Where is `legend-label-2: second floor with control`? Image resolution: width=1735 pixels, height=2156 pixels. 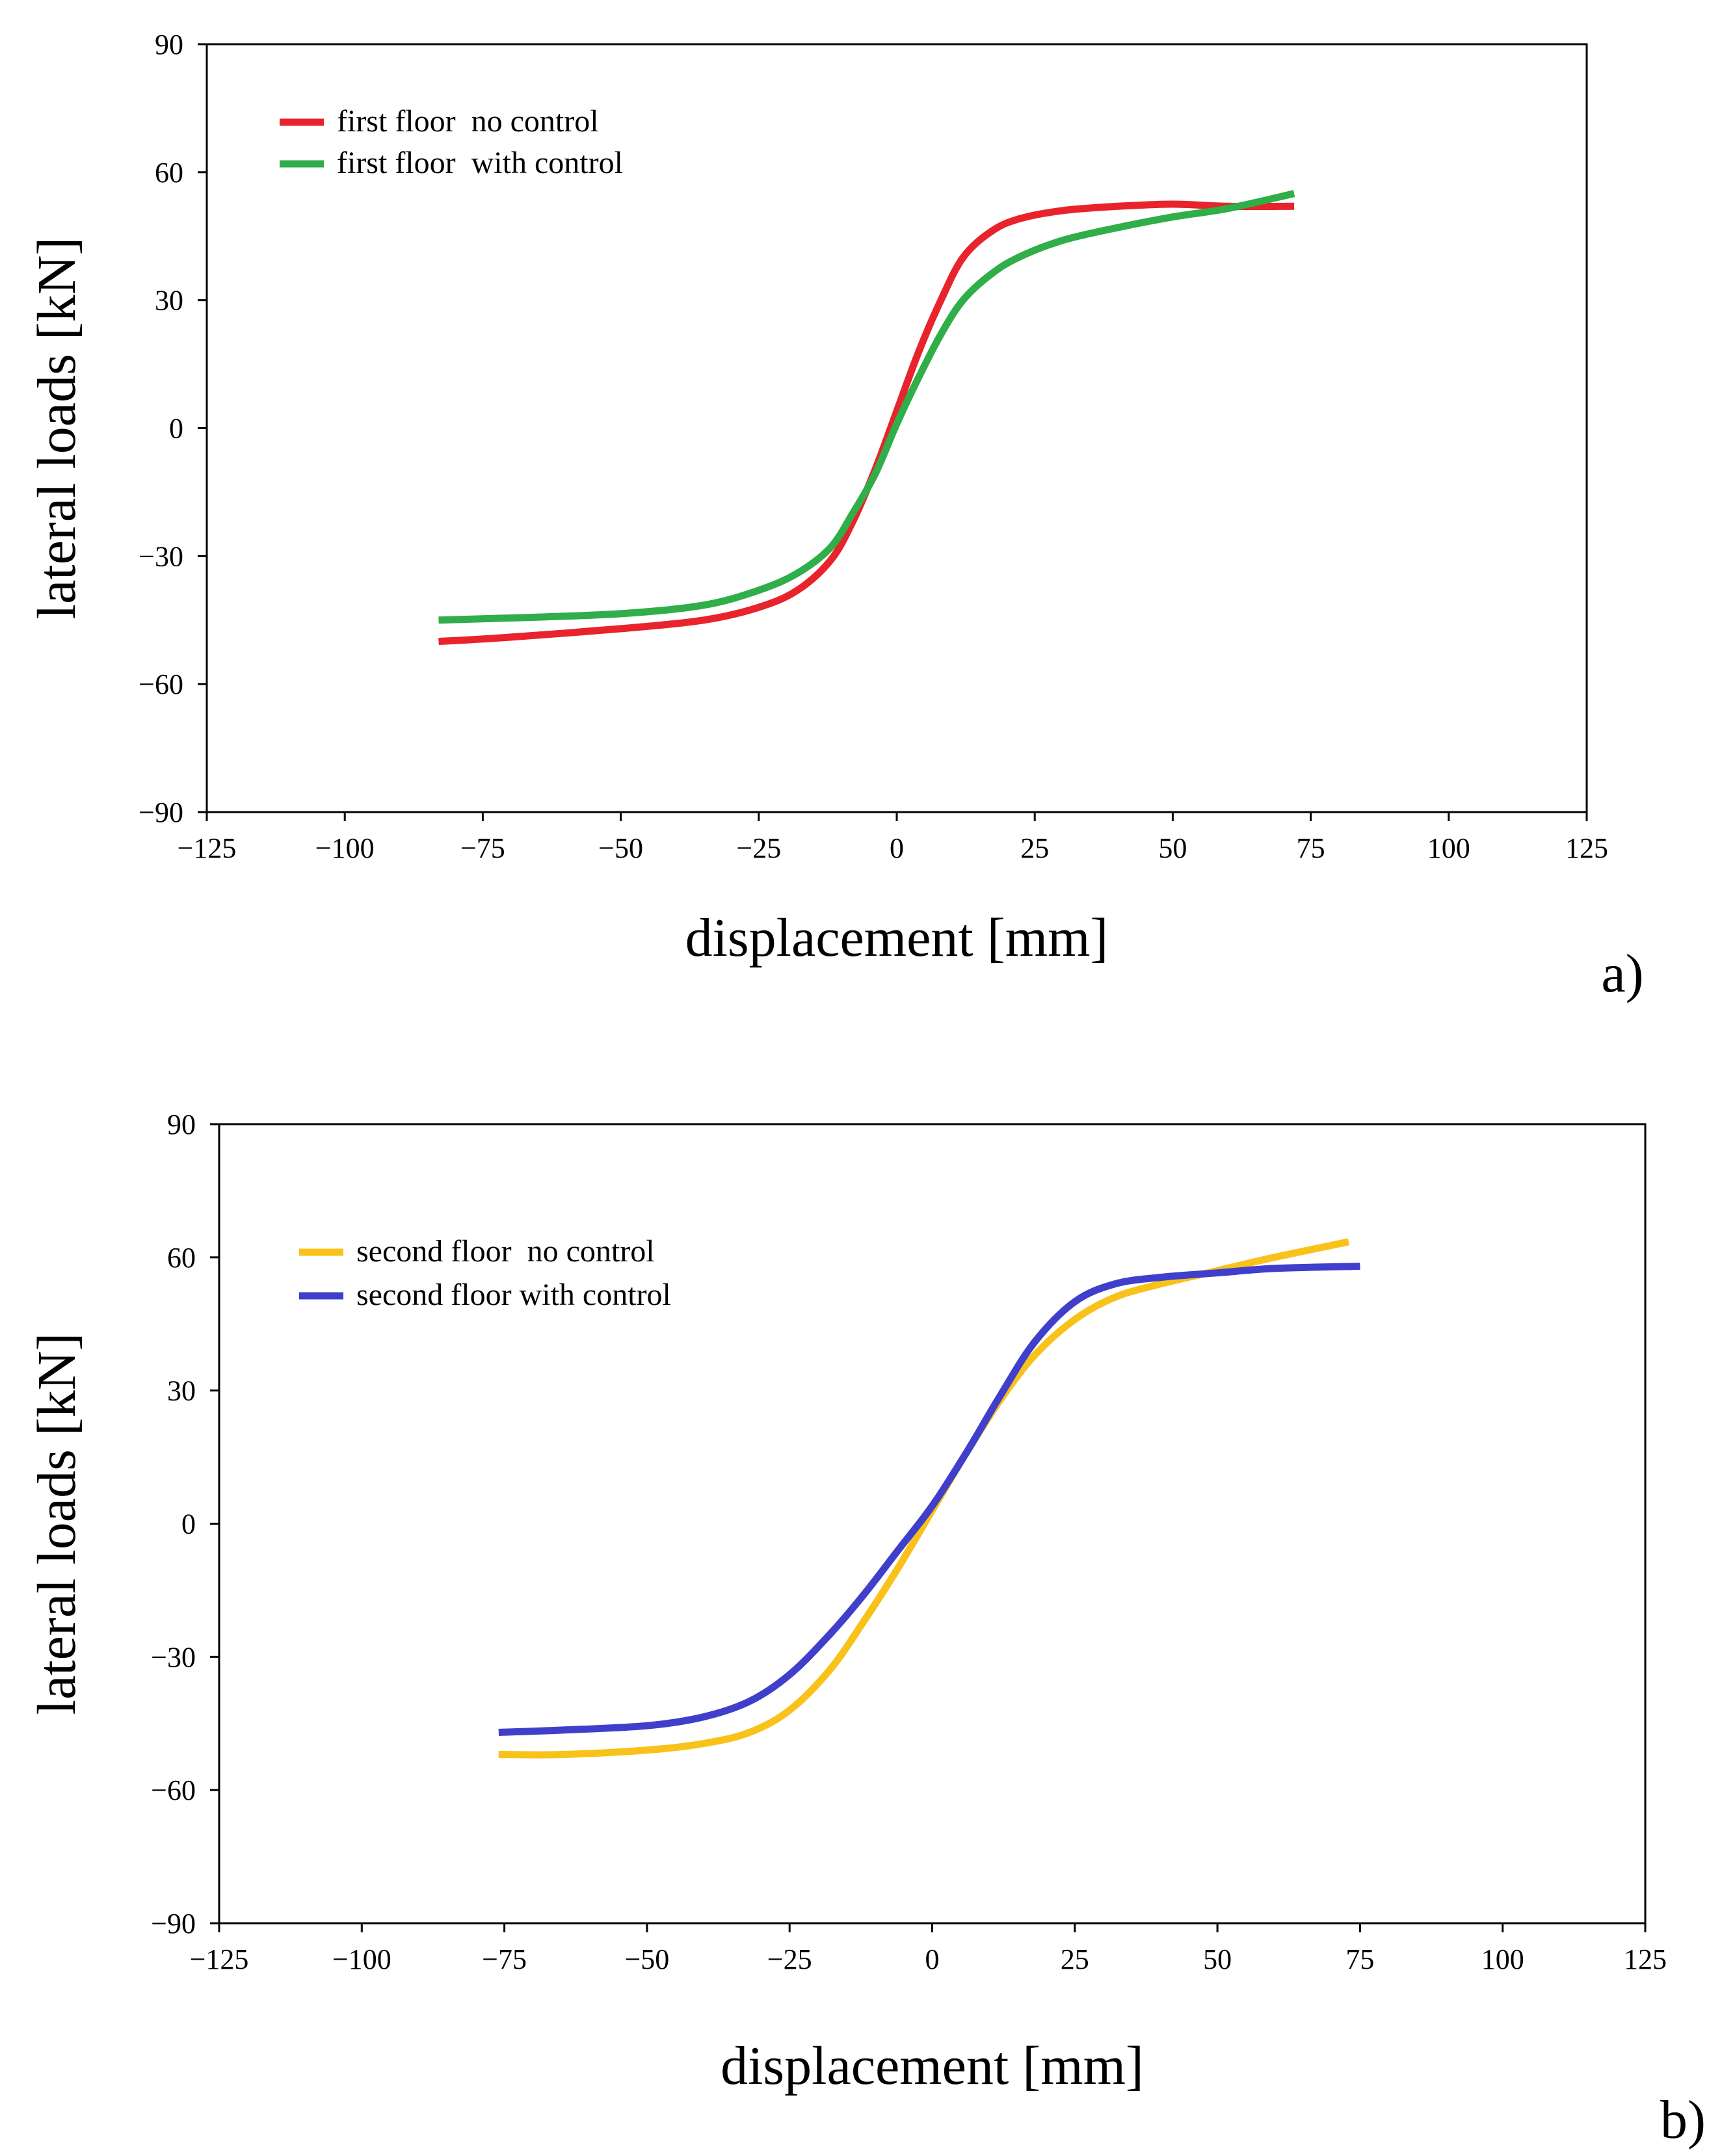 legend-label-2: second floor with control is located at coordinates (513, 1295).